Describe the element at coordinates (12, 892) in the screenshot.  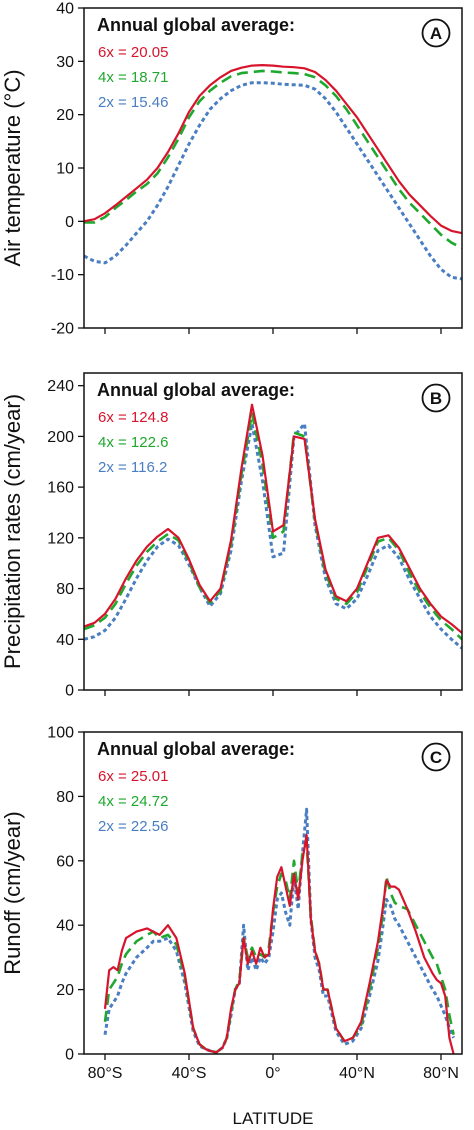
I see `y-axis-label: Runoff (cm/year)` at that location.